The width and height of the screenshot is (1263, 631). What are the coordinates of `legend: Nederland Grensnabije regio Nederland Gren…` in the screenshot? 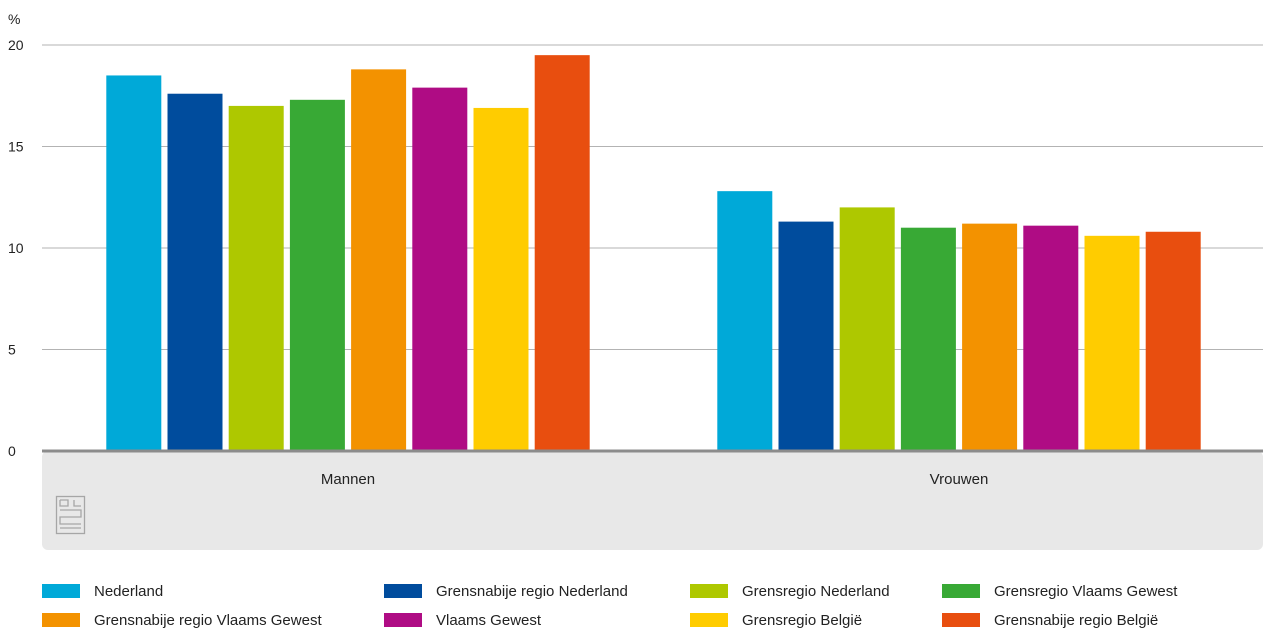 It's located at (649, 605).